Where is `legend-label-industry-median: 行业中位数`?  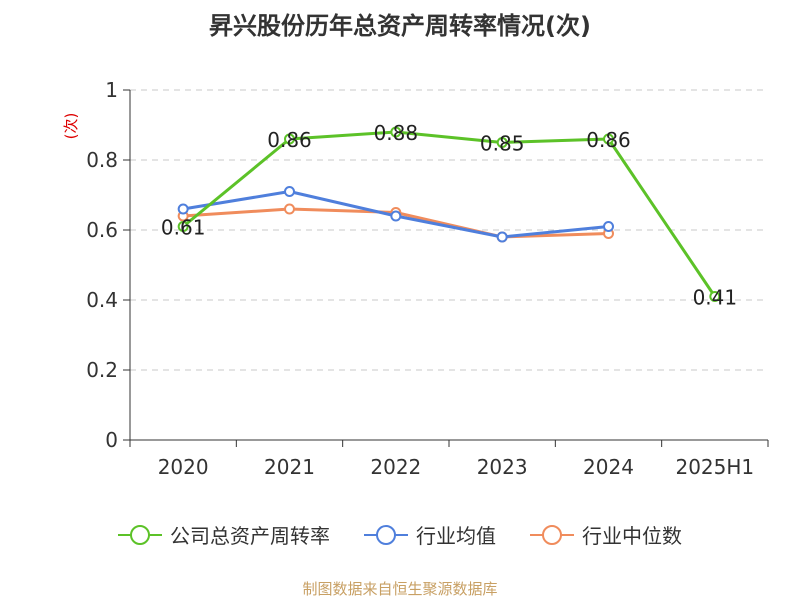
legend-label-industry-median: 行业中位数 is located at coordinates (632, 536).